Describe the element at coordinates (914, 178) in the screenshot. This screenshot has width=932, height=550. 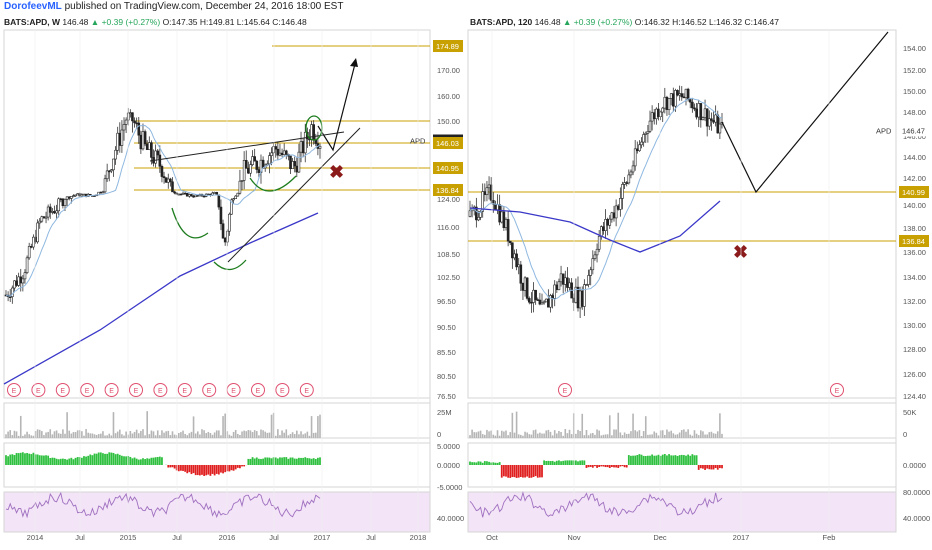
I see `y-tick-label: 142.00` at that location.